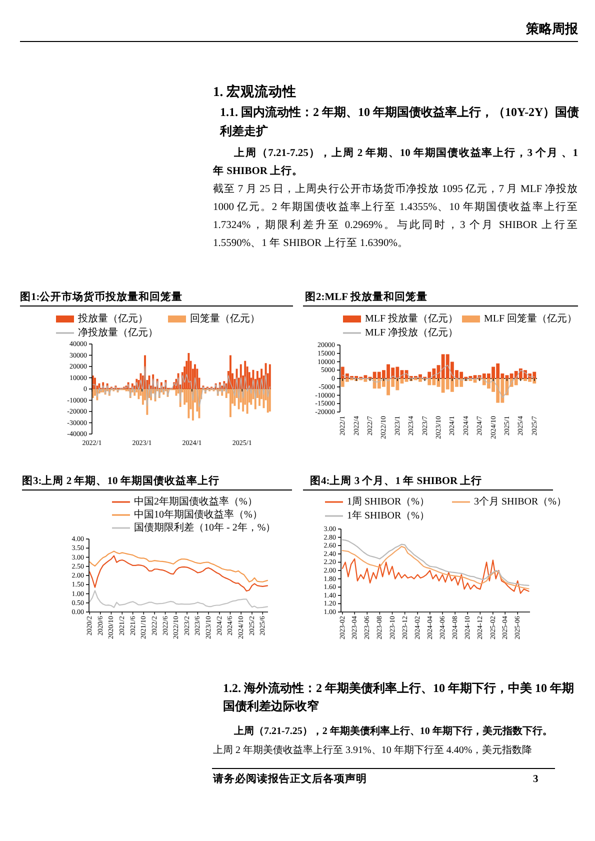 Image resolution: width=595 pixels, height=841 pixels. I want to click on chart-title: 图3:上周 2 年期、10 年期国债收益率上行, so click(121, 480).